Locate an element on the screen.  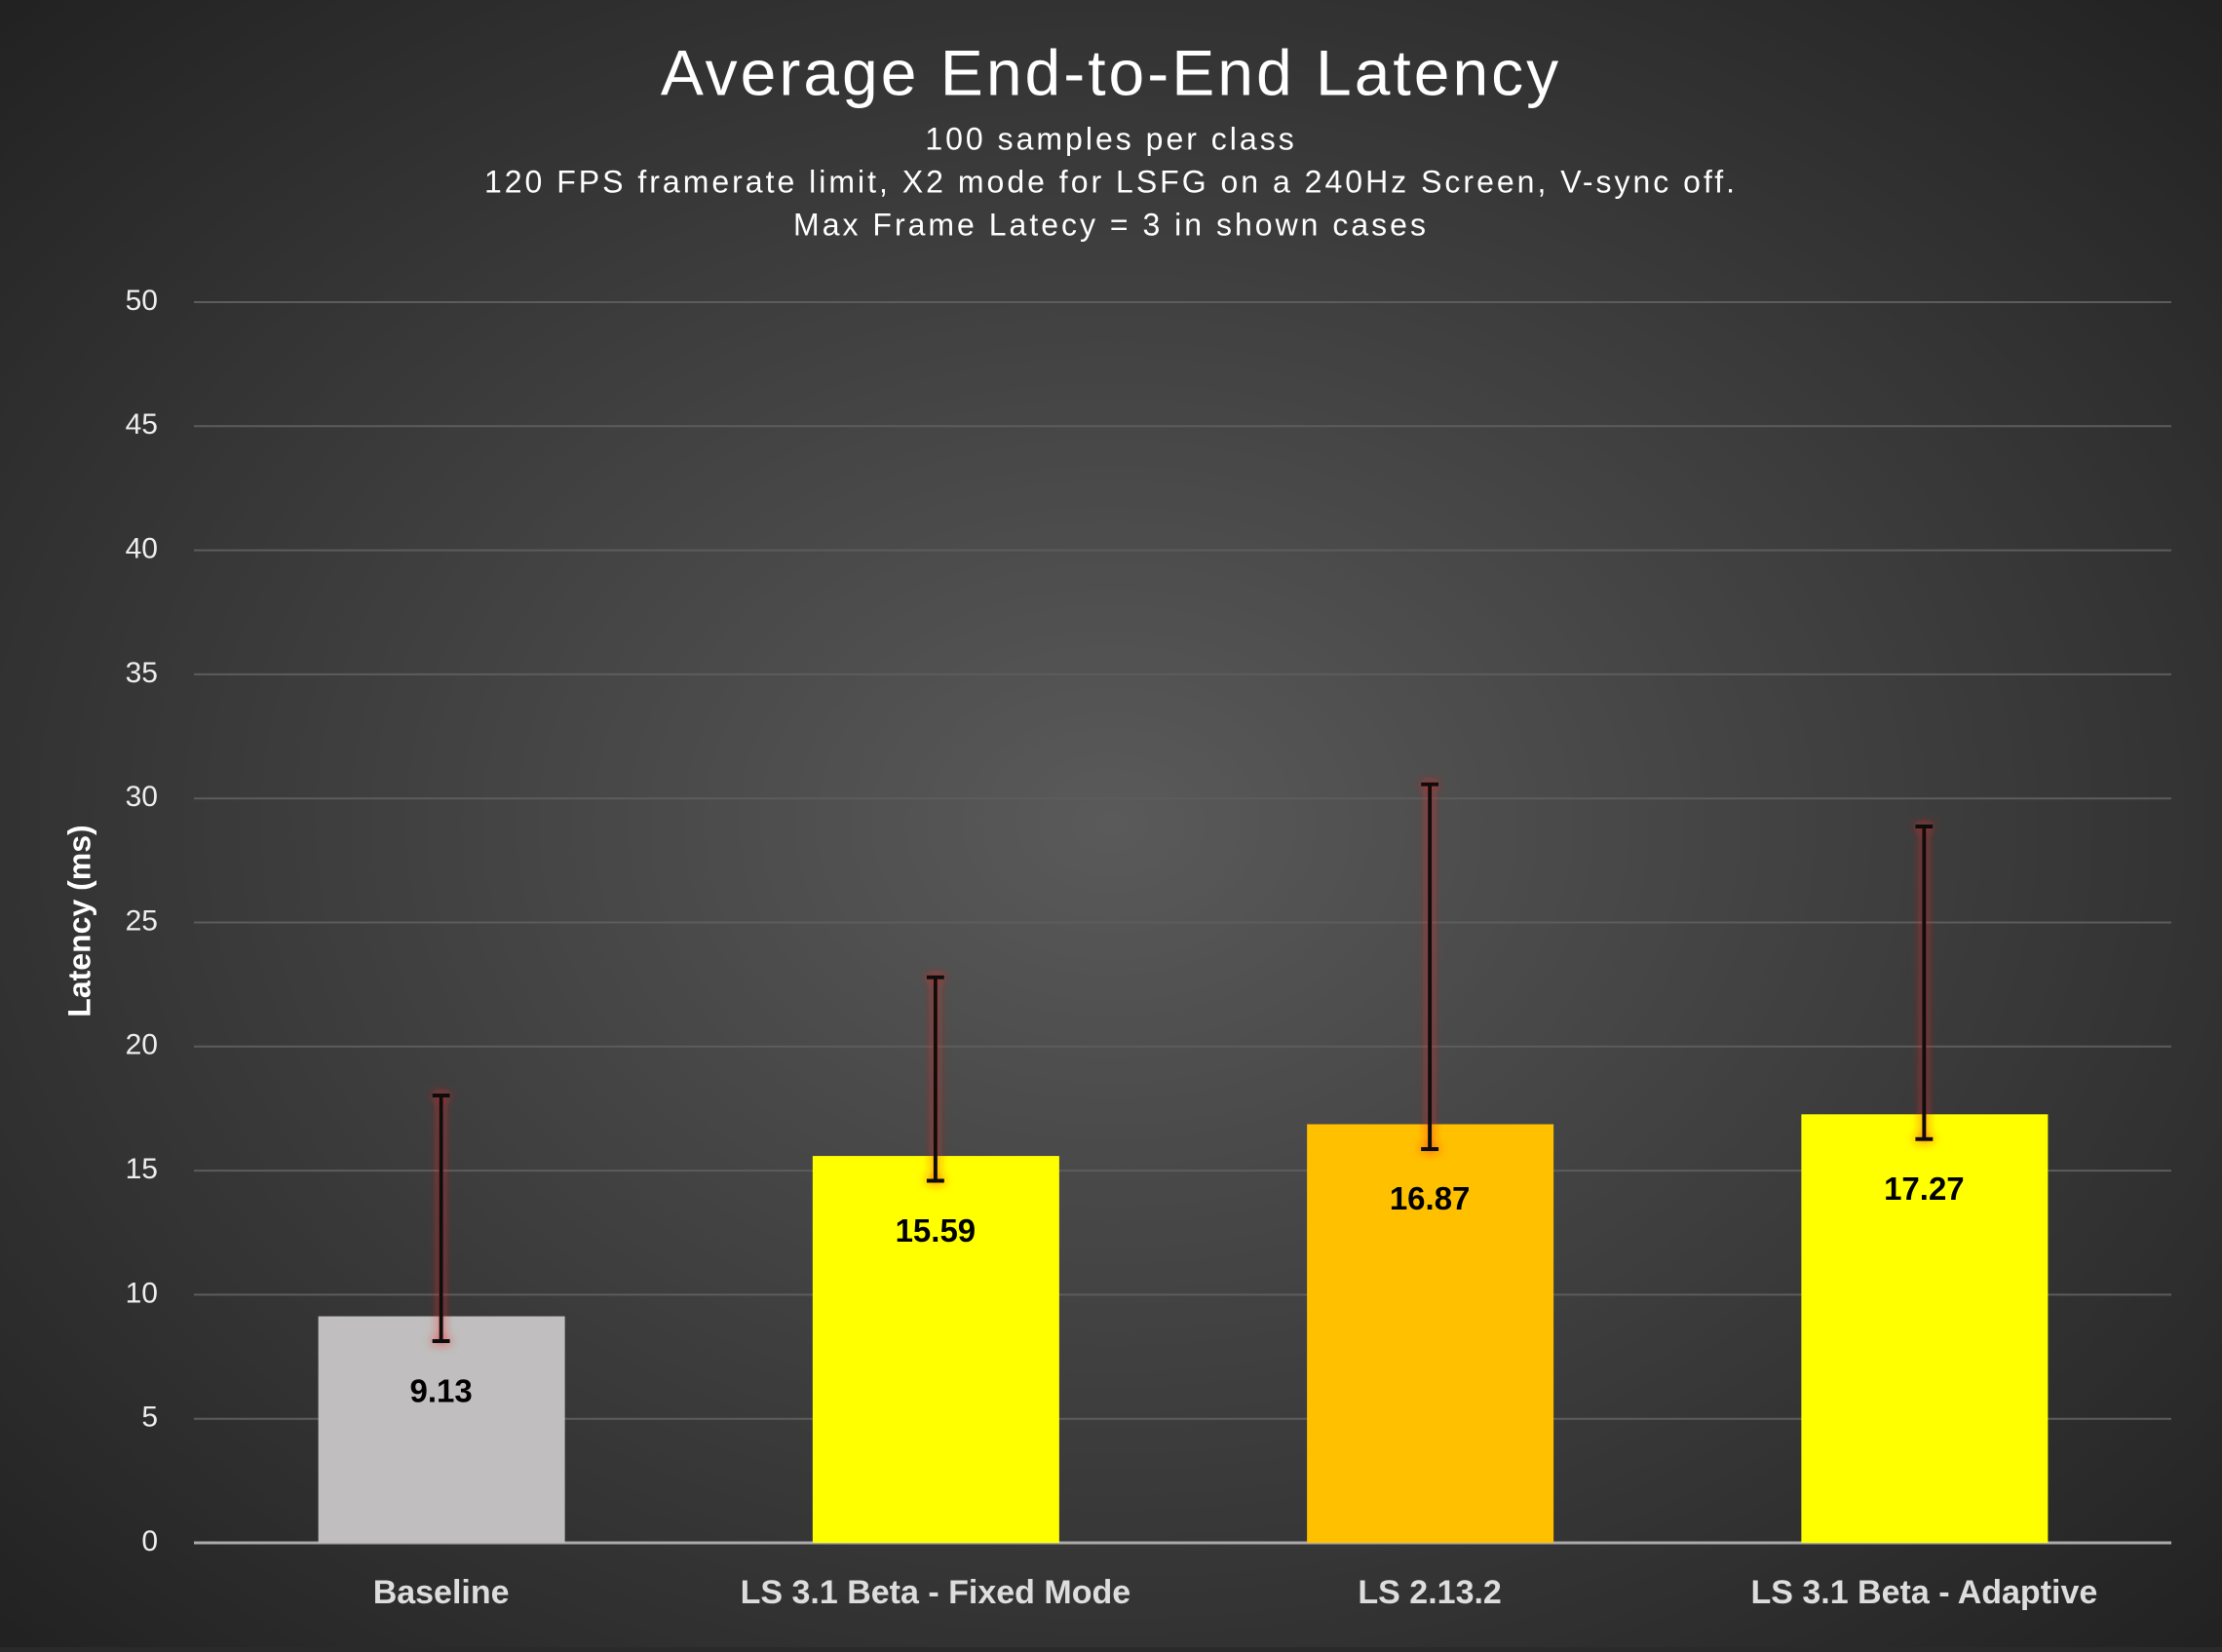
x-tick-label: LS 2.13.2 is located at coordinates (1429, 1592).